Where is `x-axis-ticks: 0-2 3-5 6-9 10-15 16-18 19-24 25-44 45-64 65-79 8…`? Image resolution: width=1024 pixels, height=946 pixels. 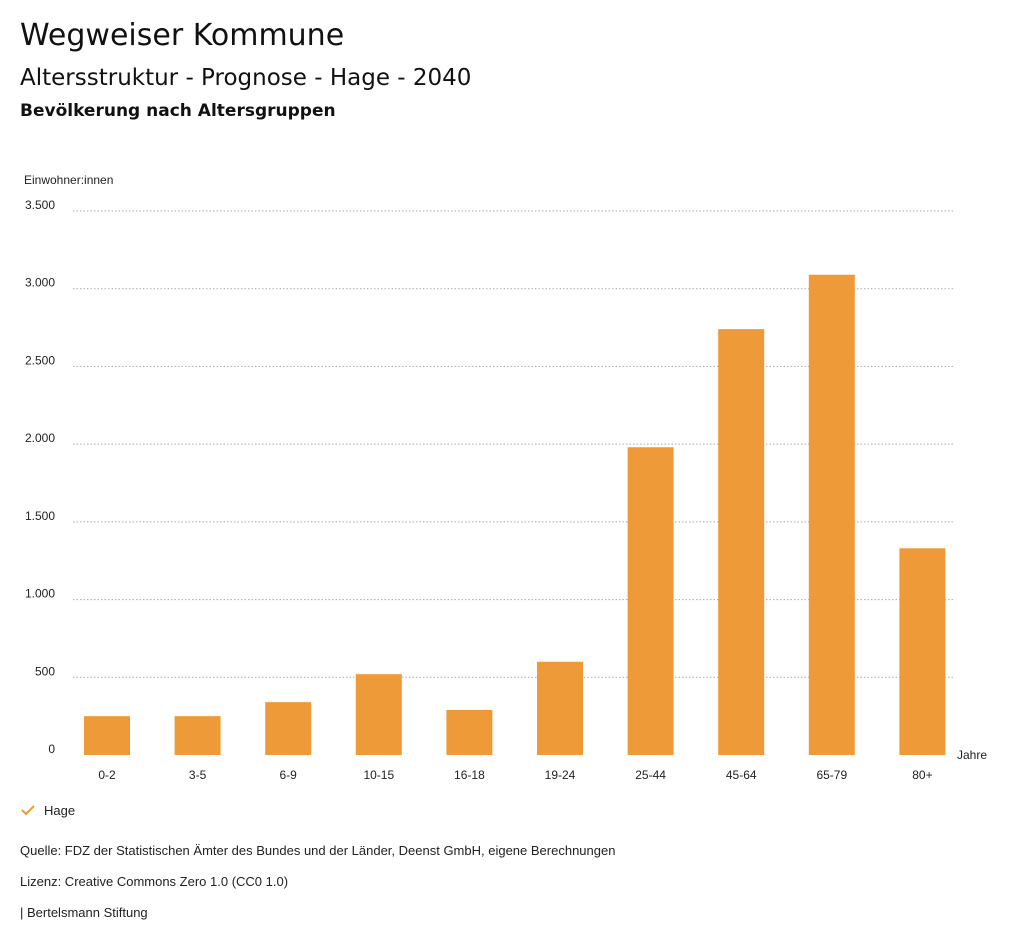 x-axis-ticks: 0-2 3-5 6-9 10-15 16-18 19-24 25-44 45-64 65-79 8… is located at coordinates (515, 775).